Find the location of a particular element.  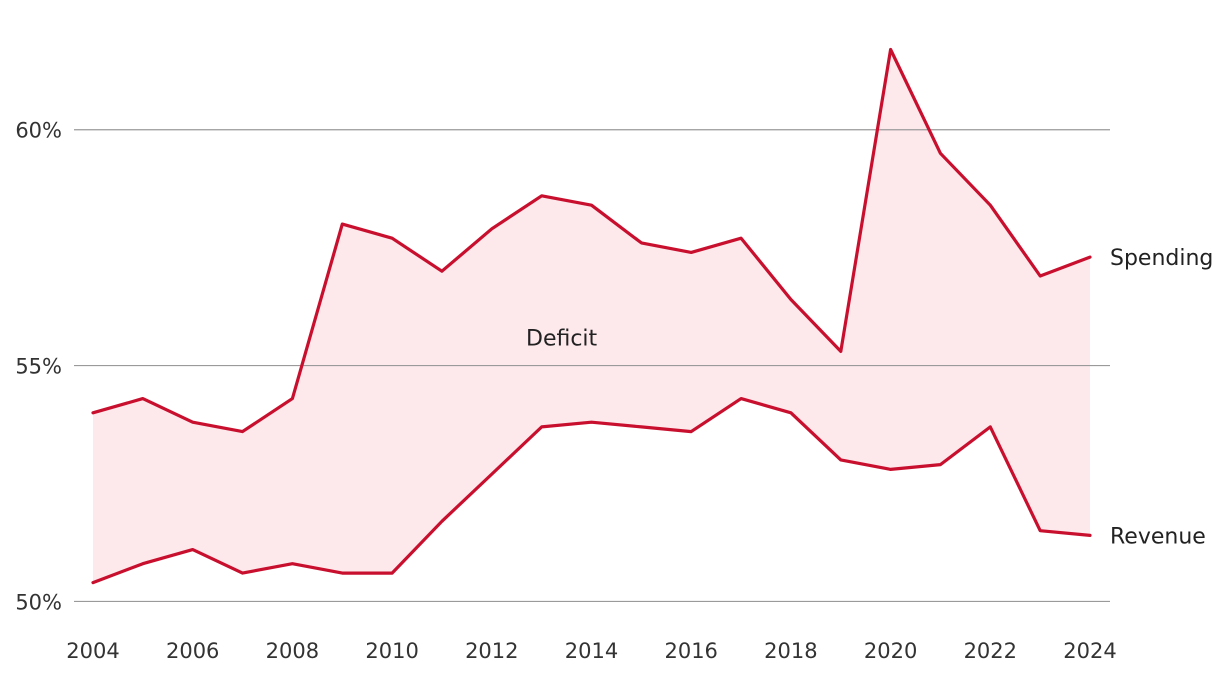

x-tick-label: 2020 is located at coordinates (890, 651).